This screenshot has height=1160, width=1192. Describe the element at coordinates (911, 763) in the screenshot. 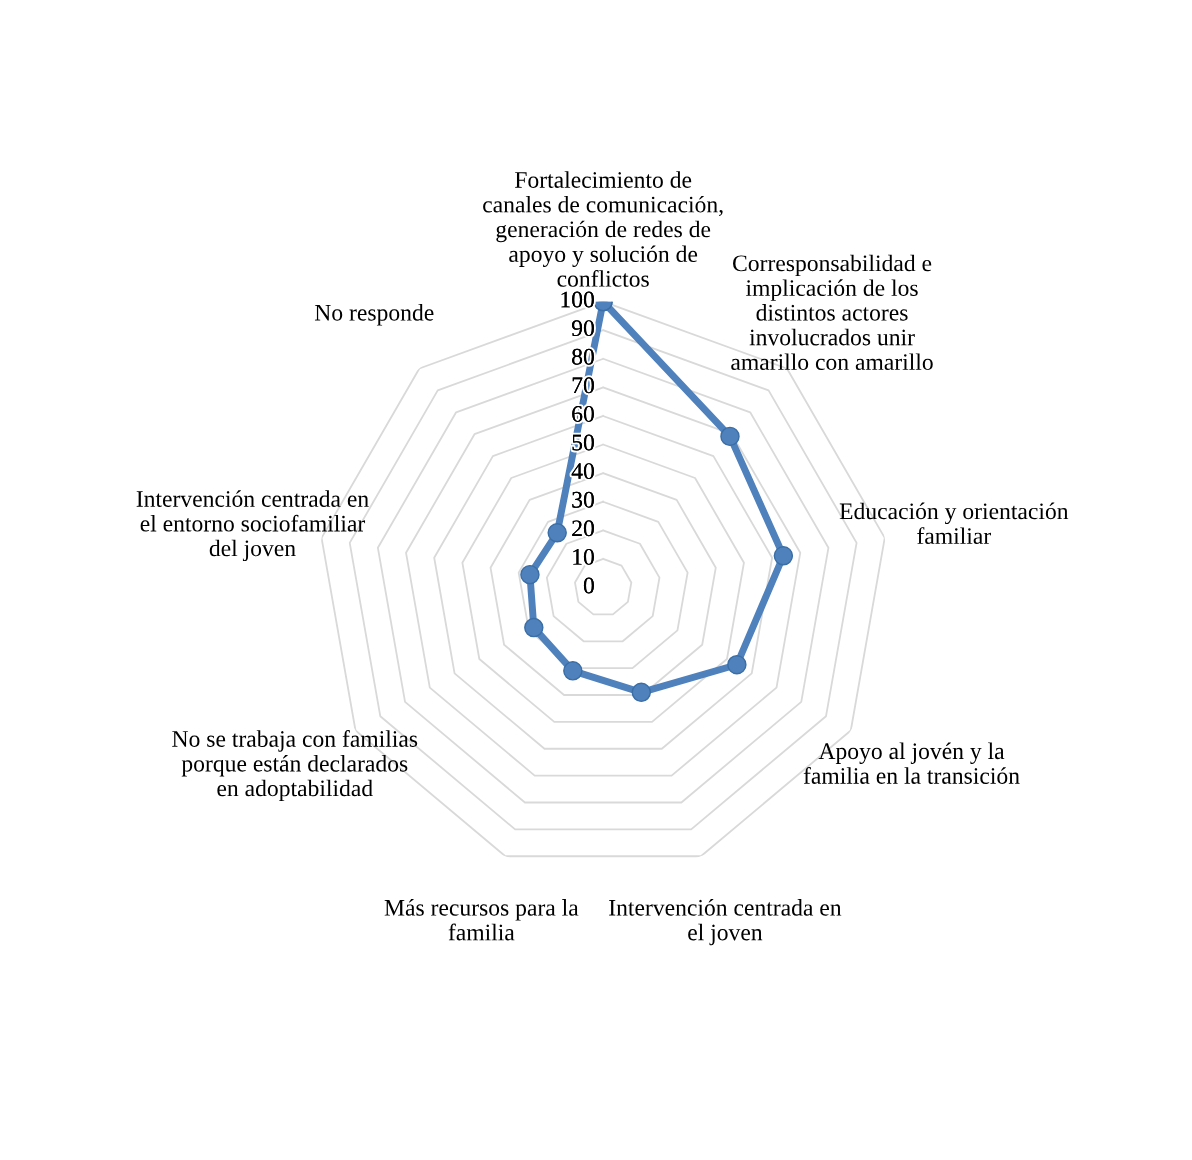

I see `spoke-label: Apoyo al jovén y la familia en la transición` at that location.